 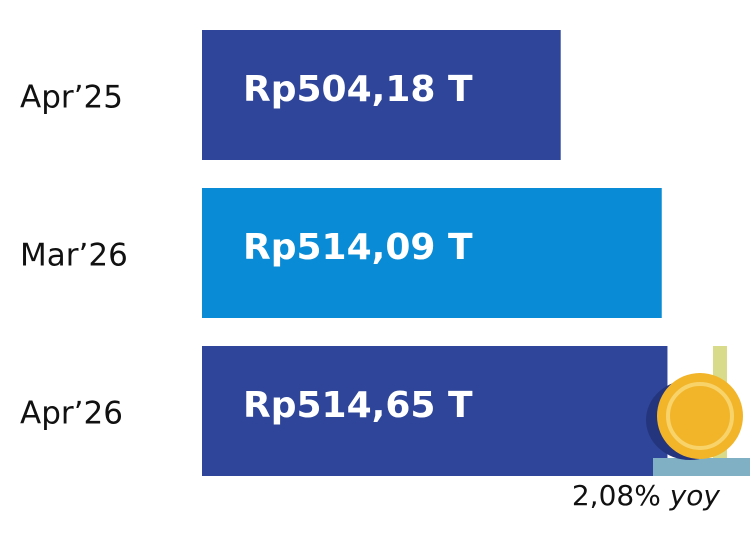 I want to click on value-label: Rp514,09 T, so click(x=358, y=247).